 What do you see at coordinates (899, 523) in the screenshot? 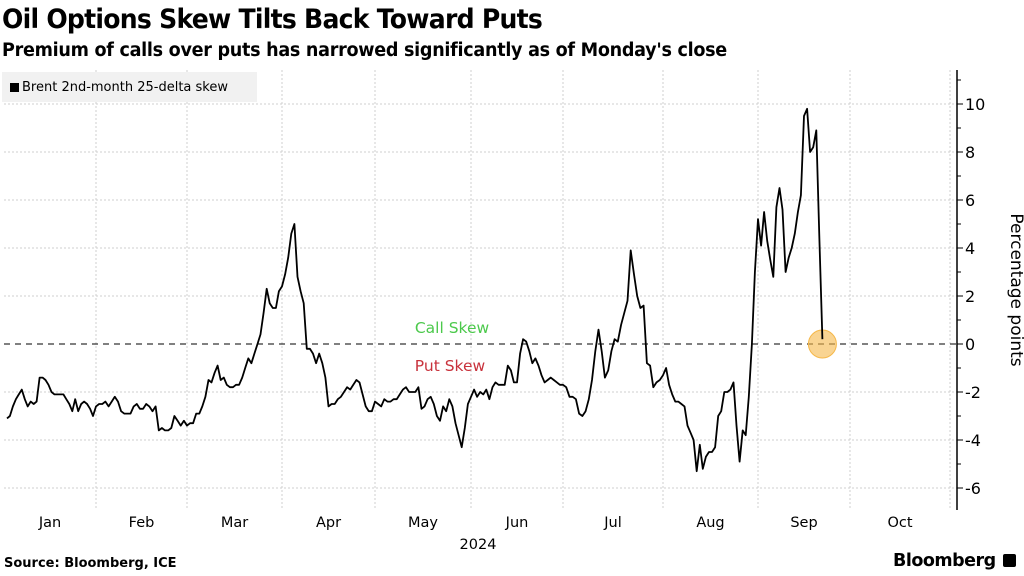
I see `x-tick-label: Oct` at bounding box center [899, 523].